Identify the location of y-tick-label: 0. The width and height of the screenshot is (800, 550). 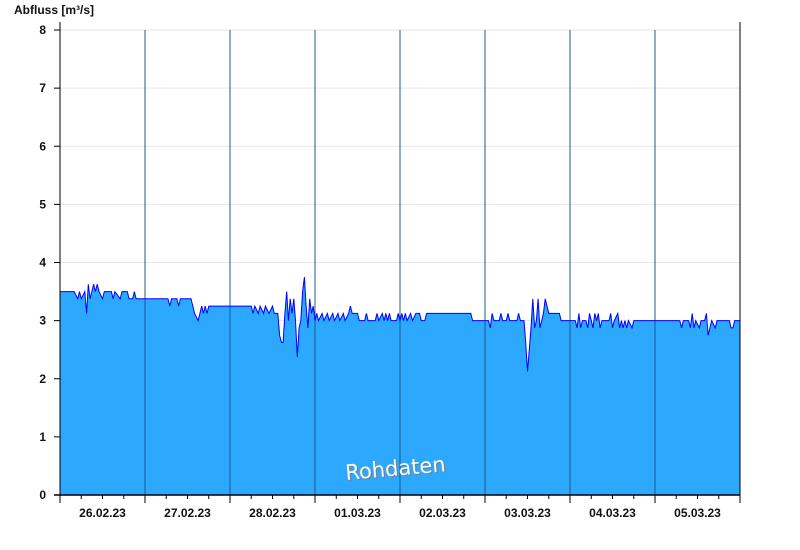
(42, 495).